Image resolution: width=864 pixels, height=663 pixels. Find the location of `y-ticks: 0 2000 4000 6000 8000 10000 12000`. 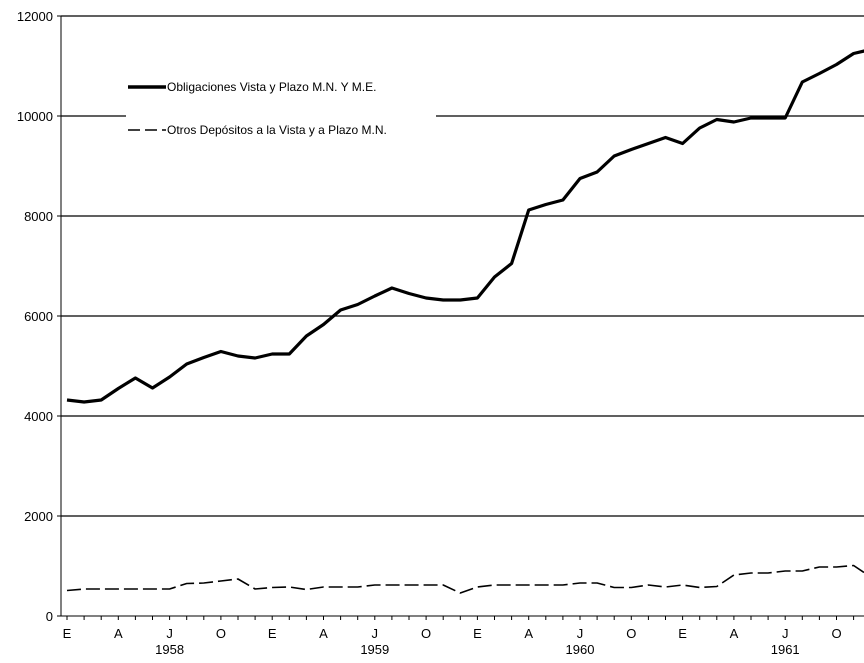

y-ticks: 0 2000 4000 6000 8000 10000 12000 is located at coordinates (39, 316).